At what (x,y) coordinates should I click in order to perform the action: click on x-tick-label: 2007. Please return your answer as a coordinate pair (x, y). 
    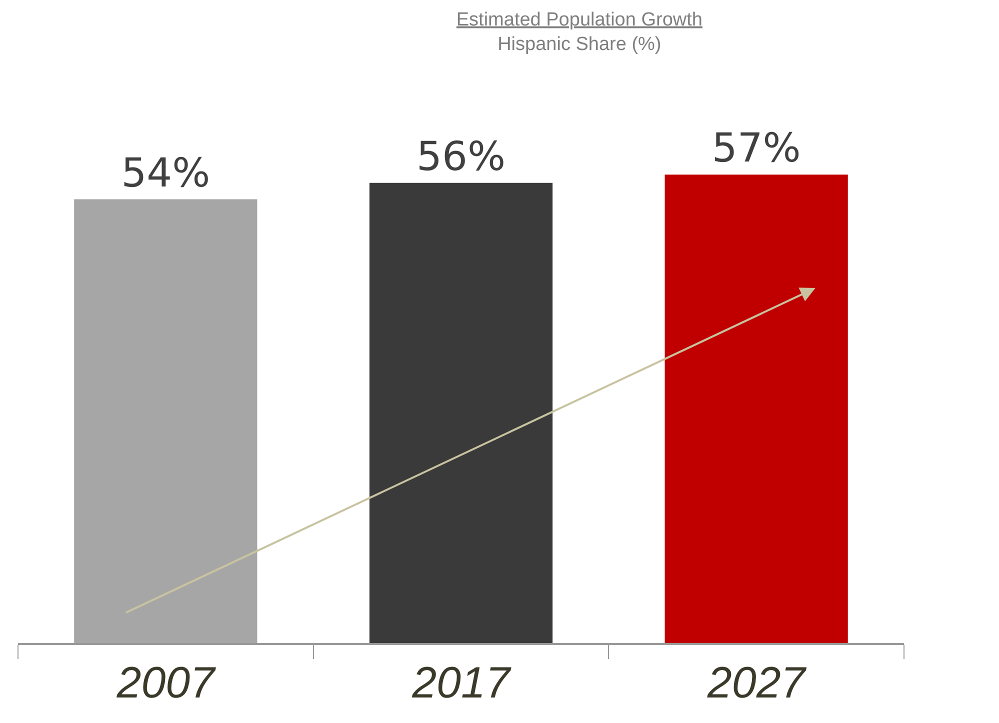
    Looking at the image, I should click on (166, 683).